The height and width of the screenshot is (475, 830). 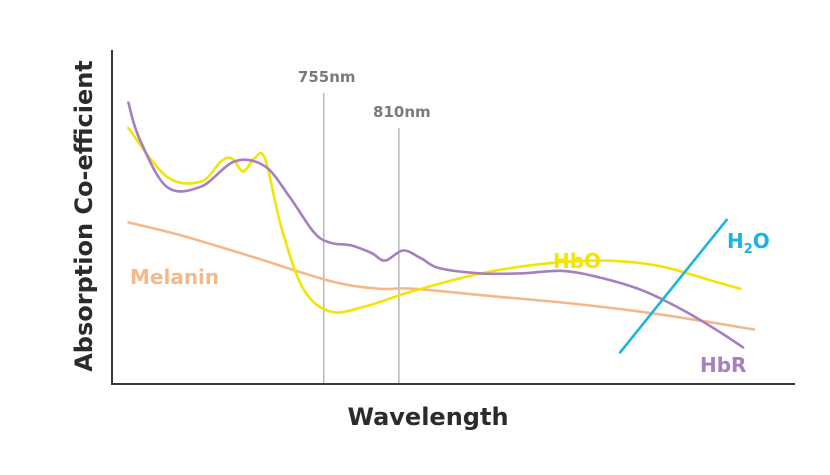 I want to click on marker-label-810nm: 810nm, so click(x=402, y=112).